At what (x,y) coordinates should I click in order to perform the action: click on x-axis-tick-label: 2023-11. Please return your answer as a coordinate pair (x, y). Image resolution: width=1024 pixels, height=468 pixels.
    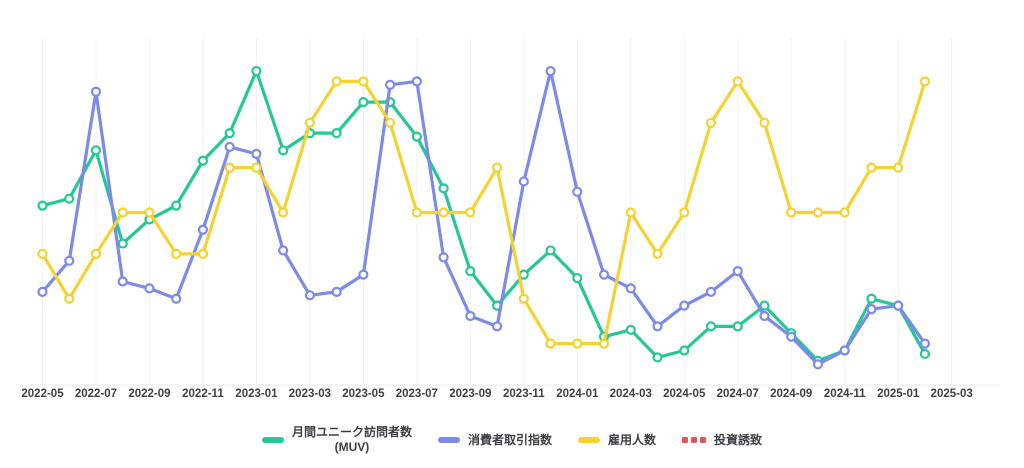
    Looking at the image, I should click on (524, 394).